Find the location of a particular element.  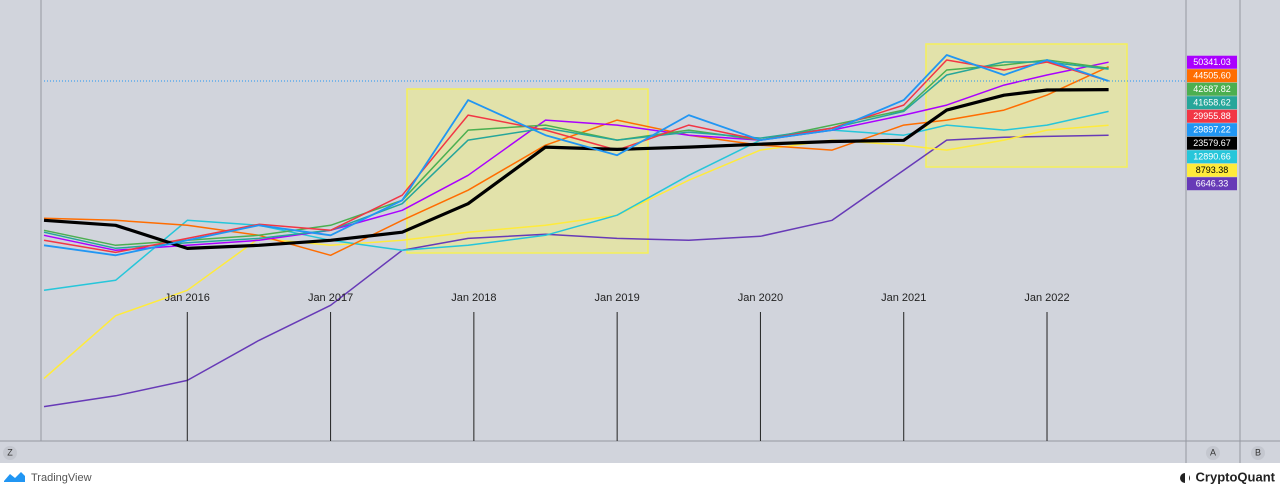

date-label: Jan 2019 is located at coordinates (617, 298).